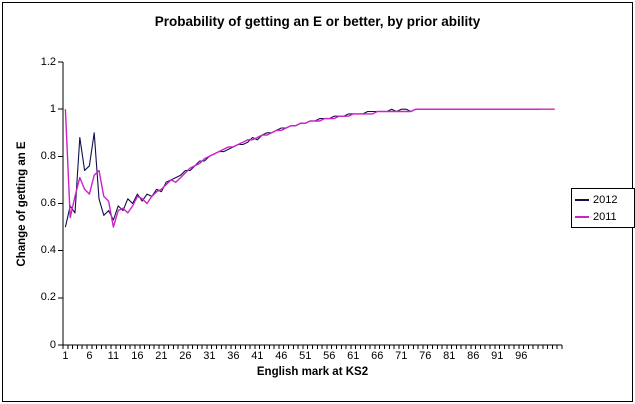  What do you see at coordinates (48, 203) in the screenshot?
I see `y-tick-label: 0.6` at bounding box center [48, 203].